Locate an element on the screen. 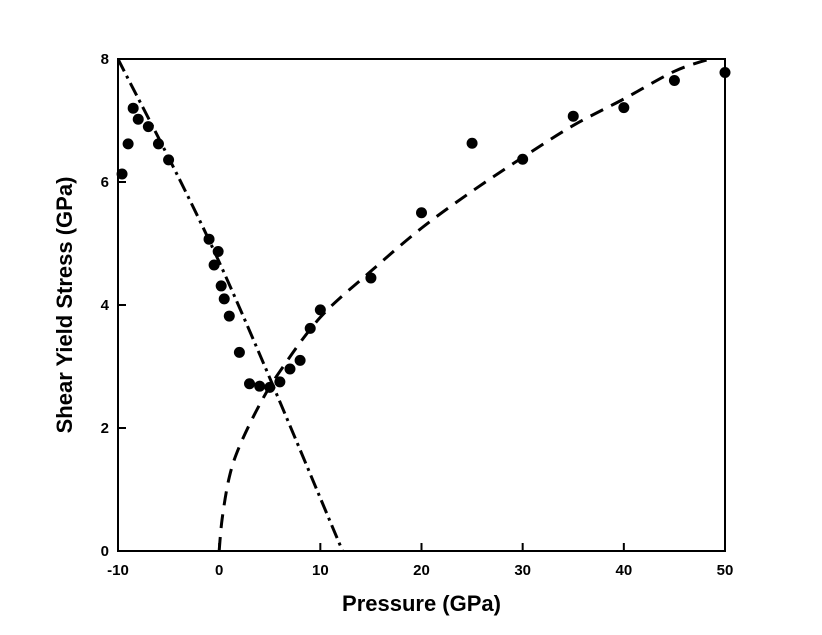 The width and height of the screenshot is (822, 635). x-tick-label: 50 is located at coordinates (725, 570).